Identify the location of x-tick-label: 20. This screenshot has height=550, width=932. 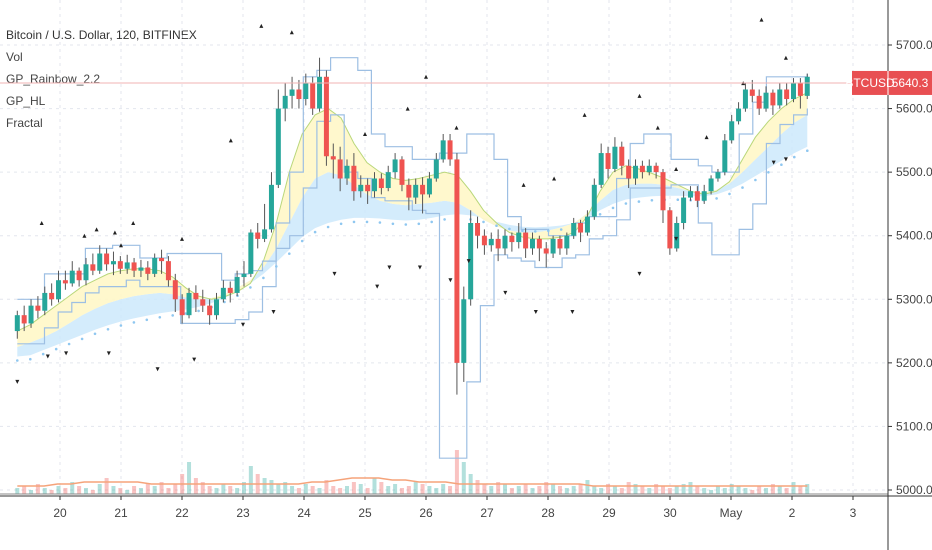
(60, 513).